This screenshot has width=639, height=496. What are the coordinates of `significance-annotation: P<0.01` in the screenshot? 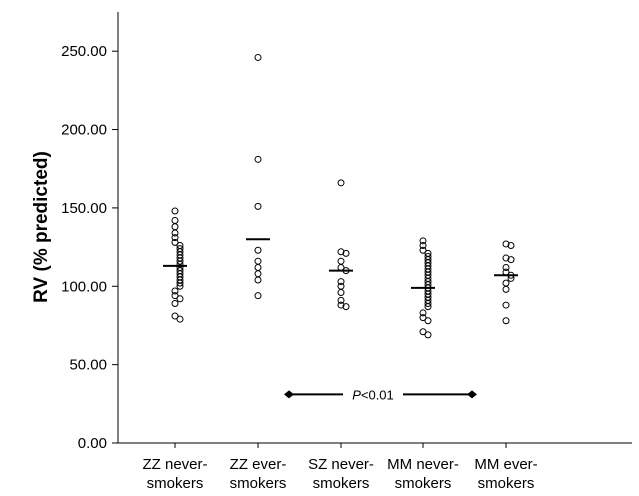 It's located at (380, 394).